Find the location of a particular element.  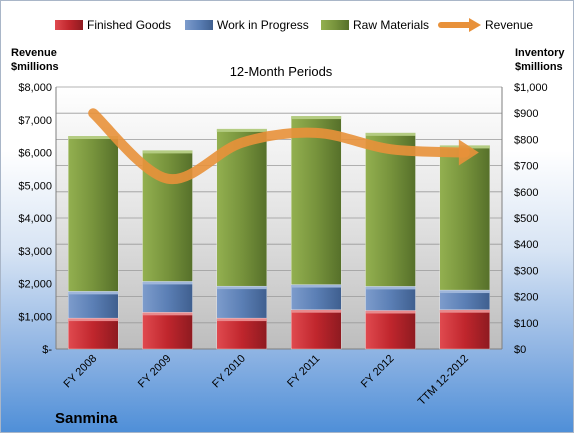

left-tick-label: $5,000 is located at coordinates (35, 186).